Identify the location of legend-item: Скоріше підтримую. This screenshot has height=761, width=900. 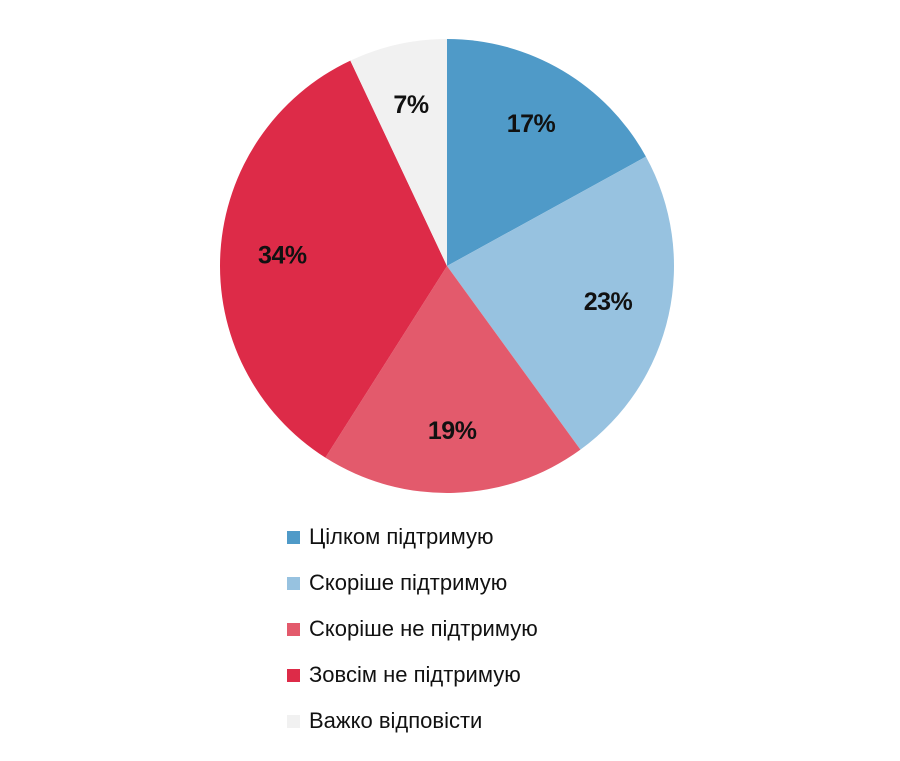
(447, 583).